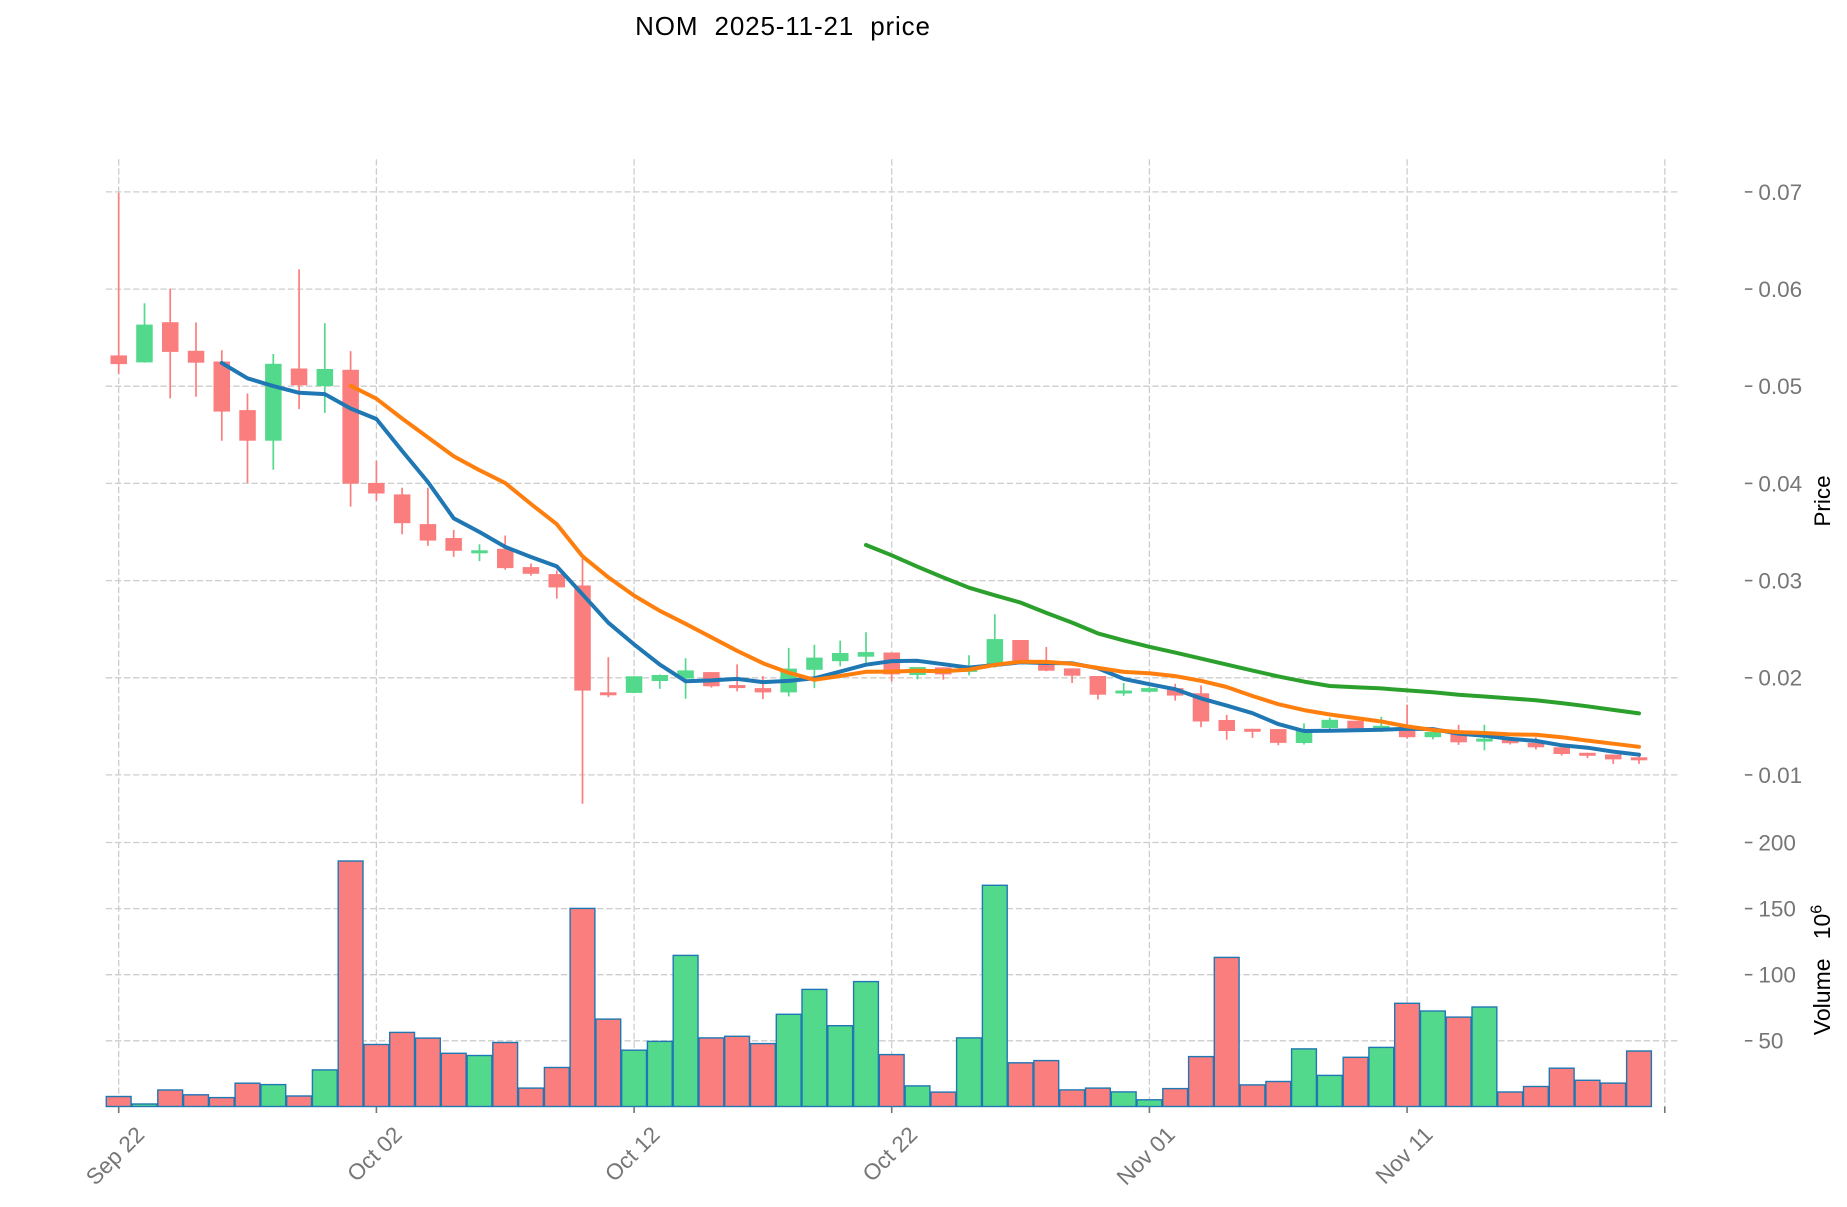 The height and width of the screenshot is (1207, 1847). Describe the element at coordinates (1780, 289) in the screenshot. I see `svg-text: 0.06` at that location.